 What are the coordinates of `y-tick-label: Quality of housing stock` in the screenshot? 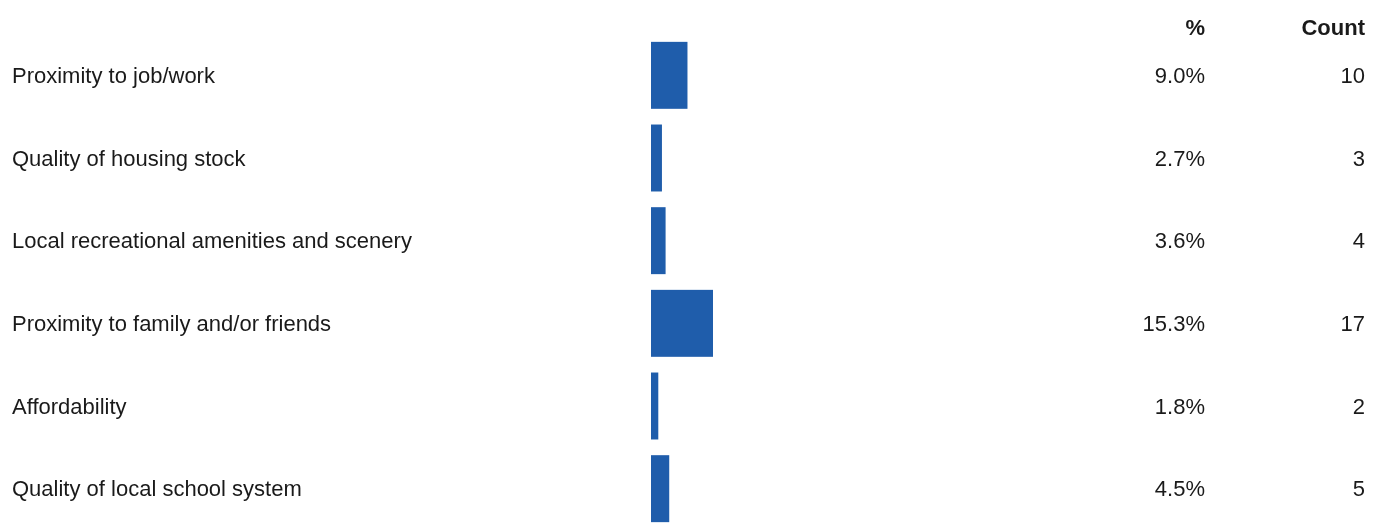 It's located at (129, 158).